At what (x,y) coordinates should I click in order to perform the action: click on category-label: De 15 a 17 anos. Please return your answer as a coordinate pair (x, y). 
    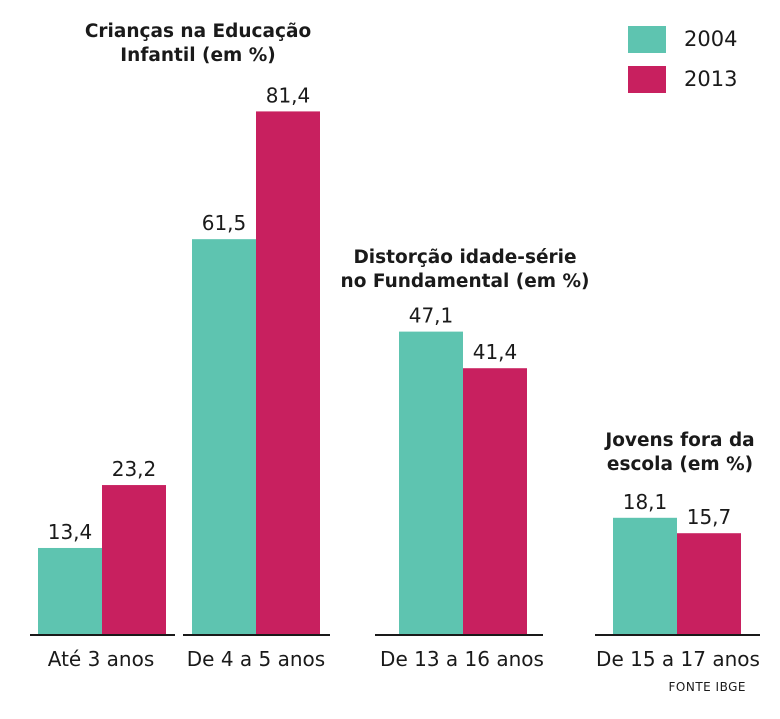
    Looking at the image, I should click on (678, 659).